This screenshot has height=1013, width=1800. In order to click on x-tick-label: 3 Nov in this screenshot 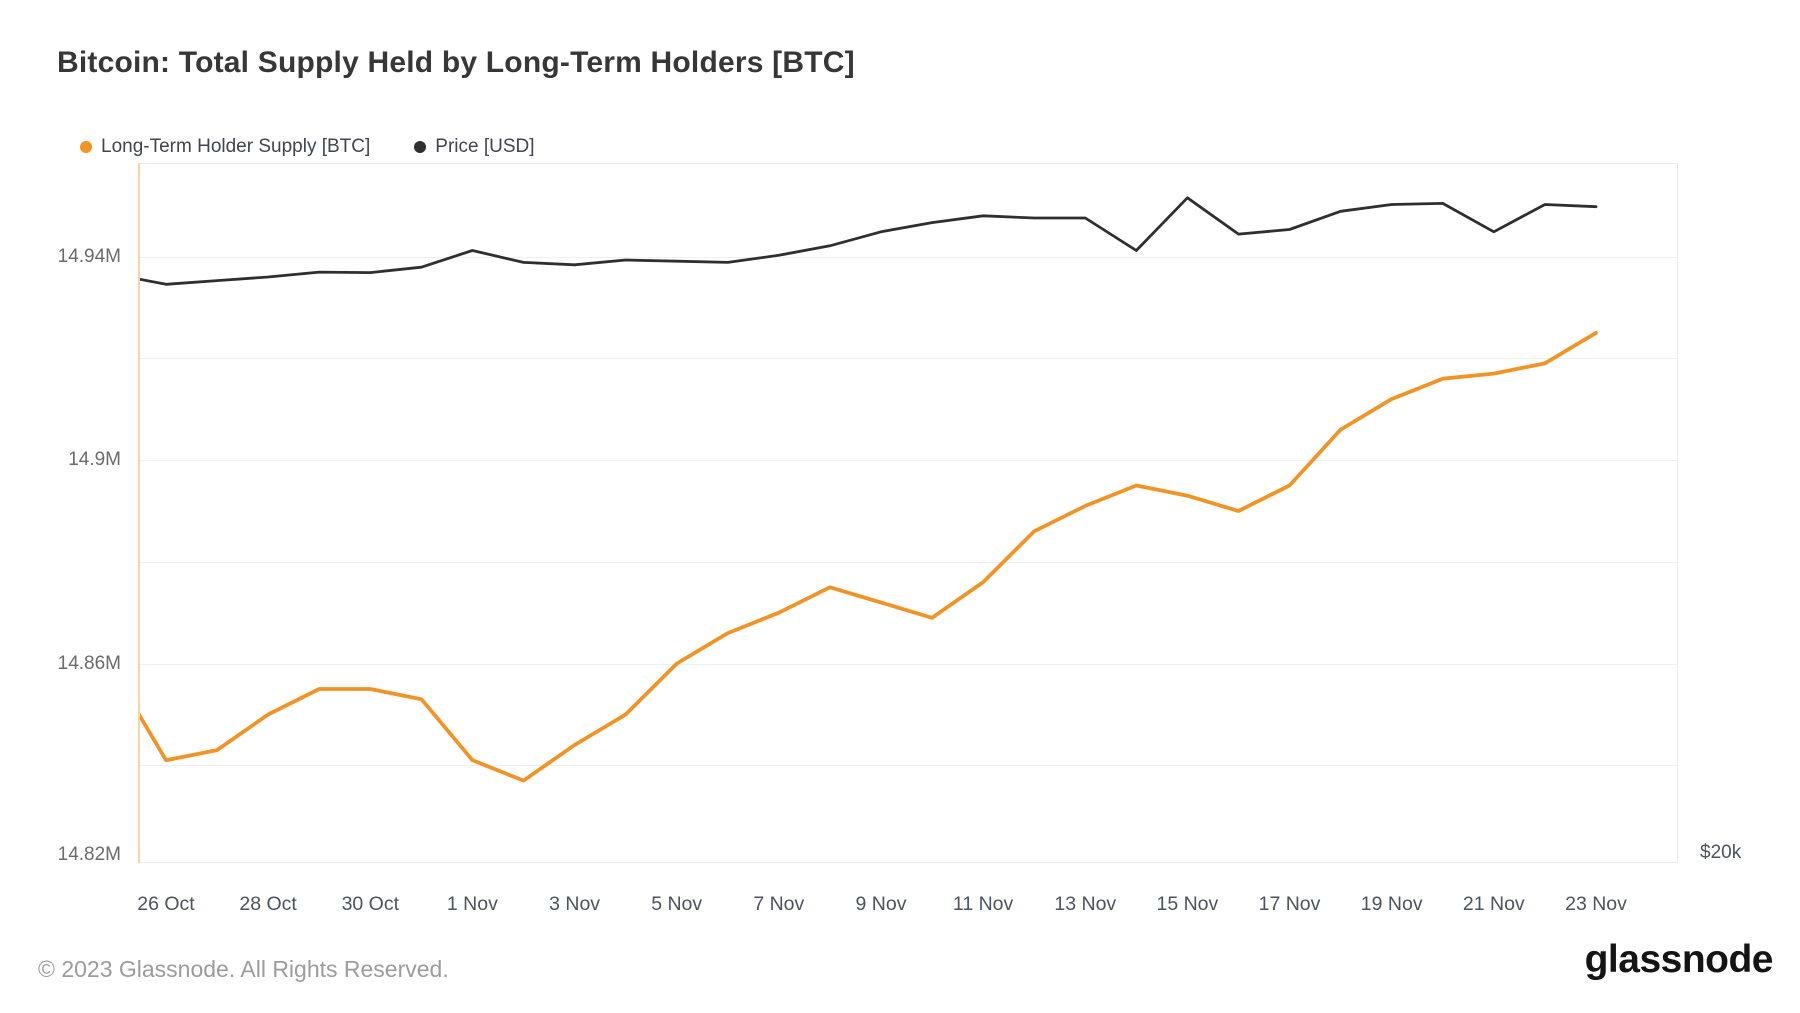, I will do `click(575, 904)`.